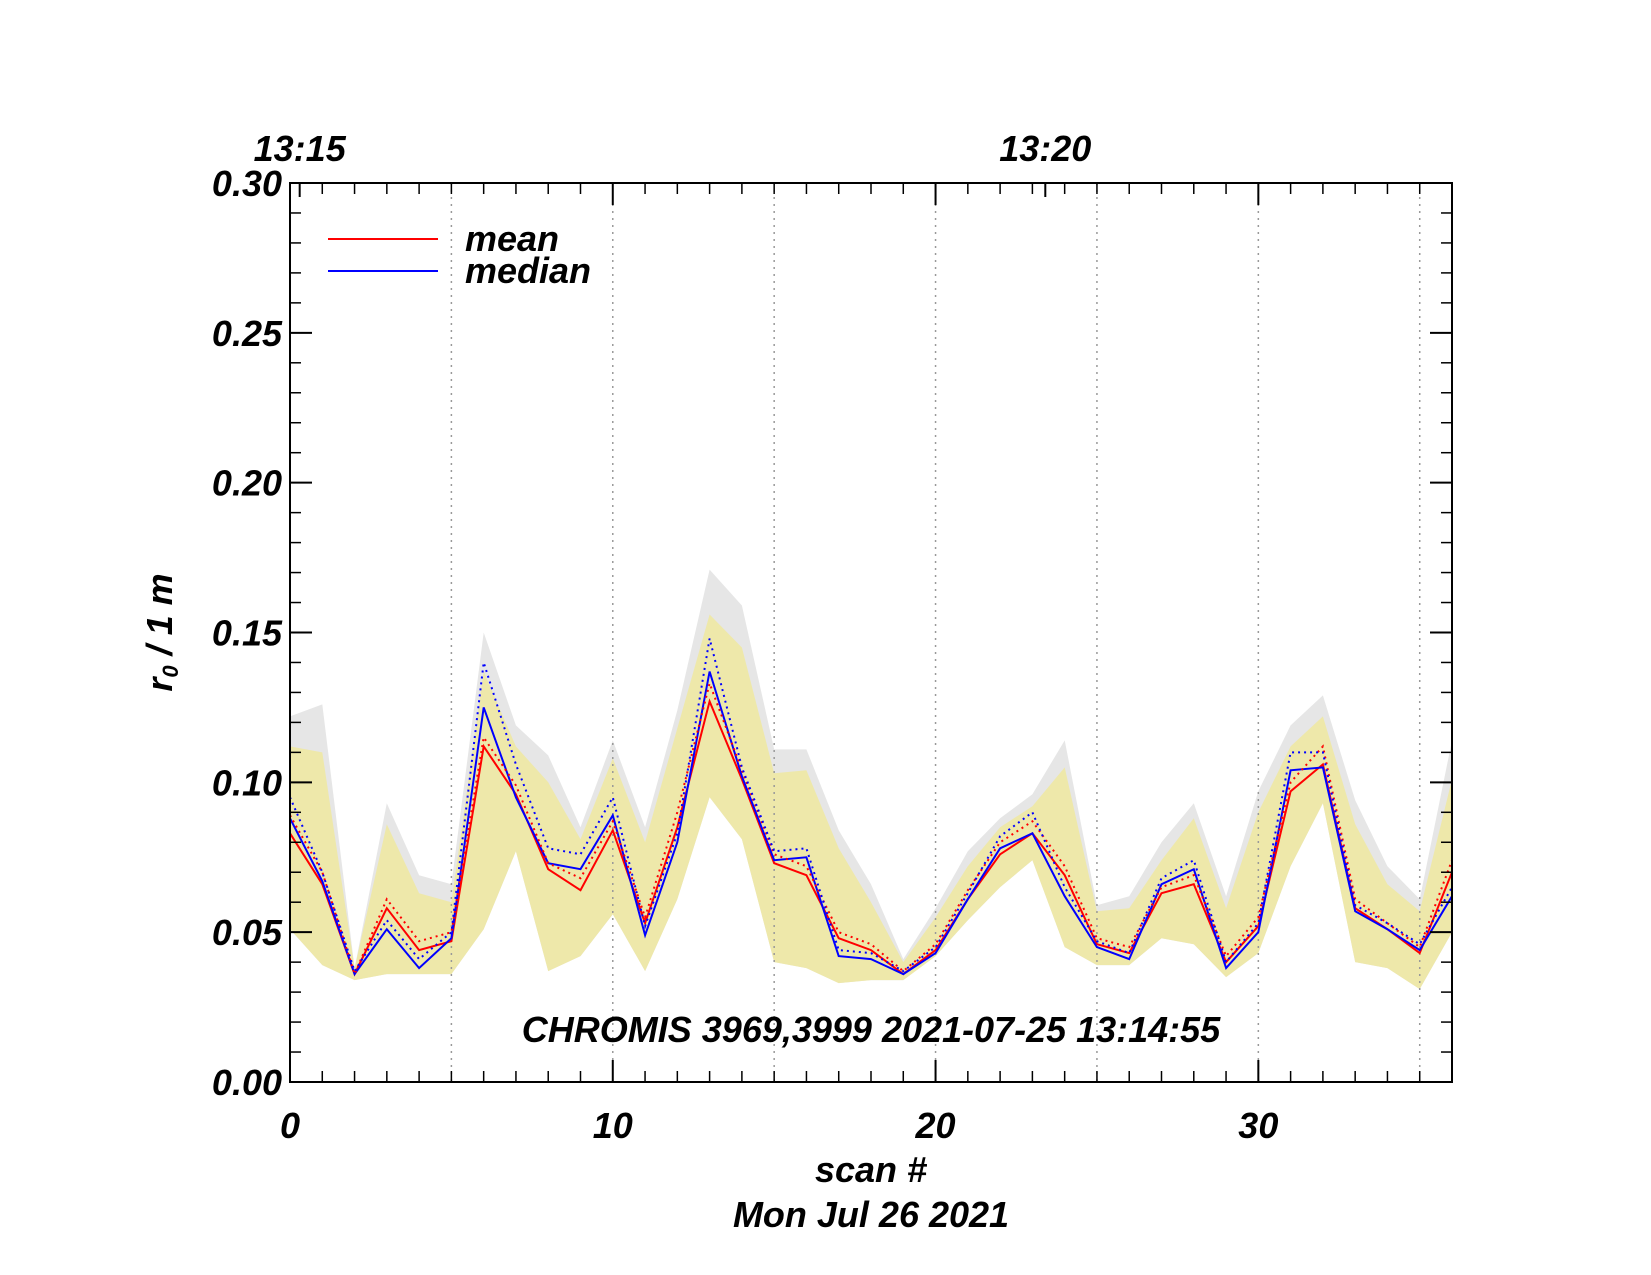 The height and width of the screenshot is (1275, 1651). What do you see at coordinates (247, 183) in the screenshot?
I see `y-tick-label: 0.30` at bounding box center [247, 183].